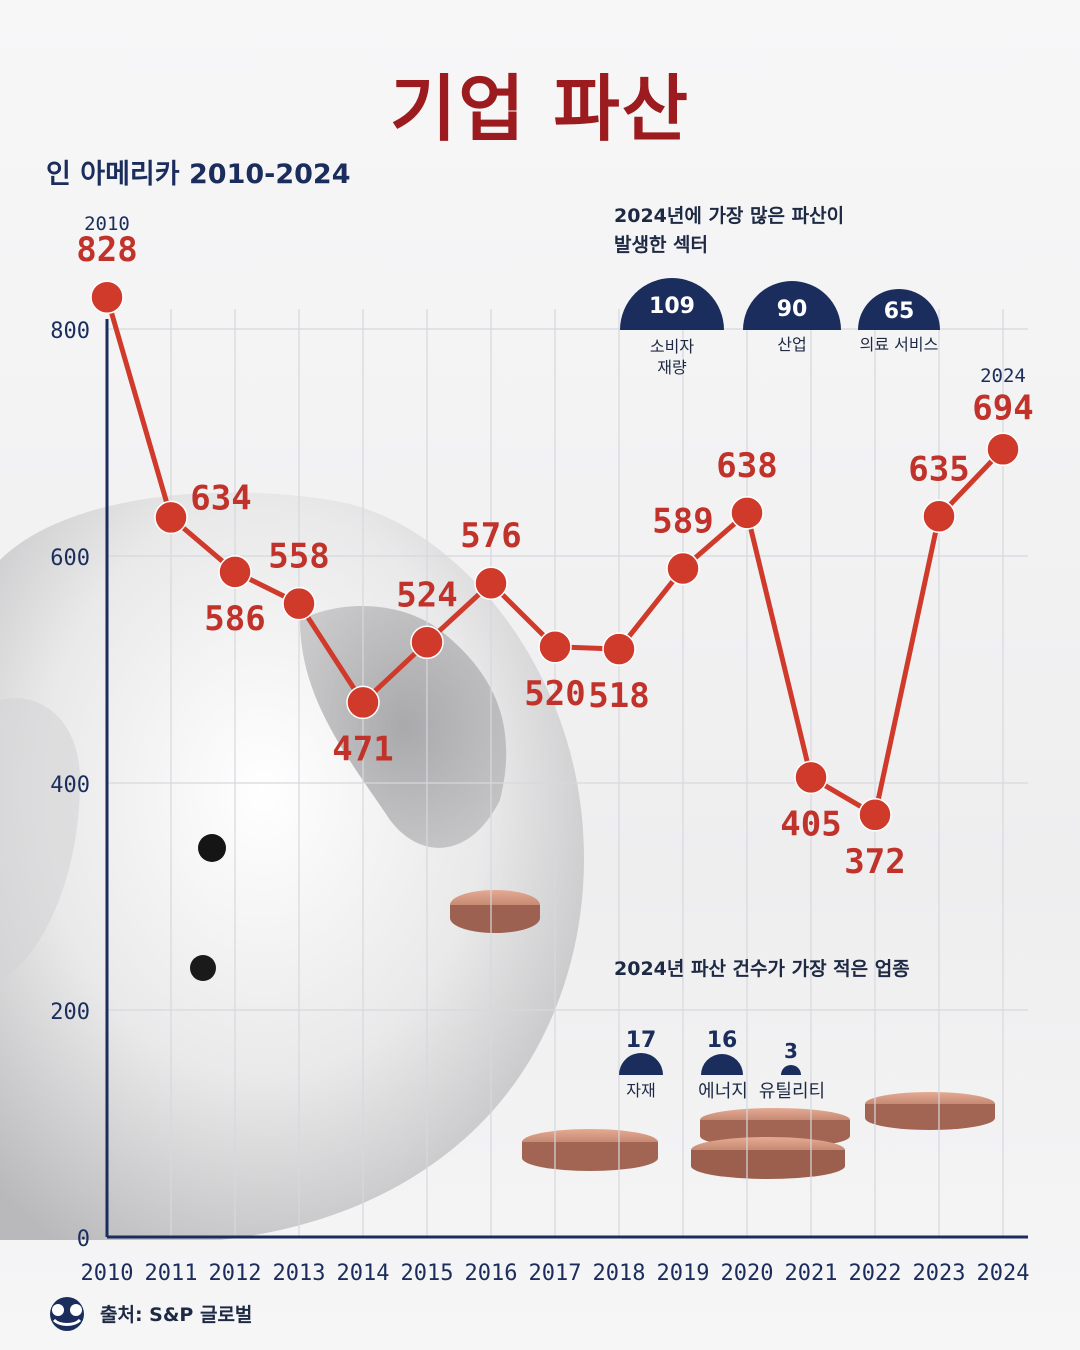 The image size is (1080, 1350). What do you see at coordinates (171, 1273) in the screenshot?
I see `x-tick-label-2011: 2011` at bounding box center [171, 1273].